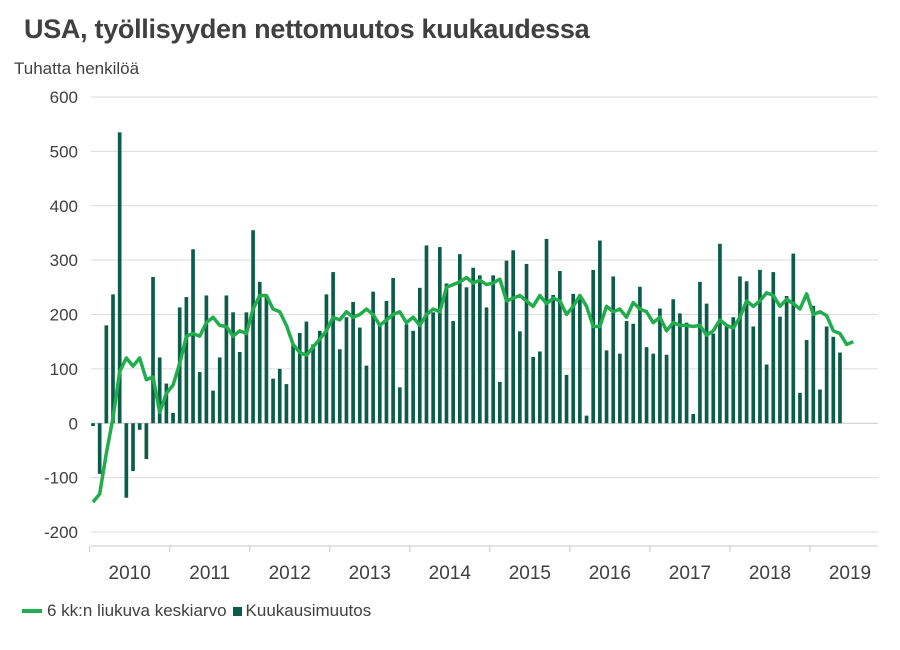 The width and height of the screenshot is (900, 650). I want to click on y-tick-label: 300, so click(64, 260).